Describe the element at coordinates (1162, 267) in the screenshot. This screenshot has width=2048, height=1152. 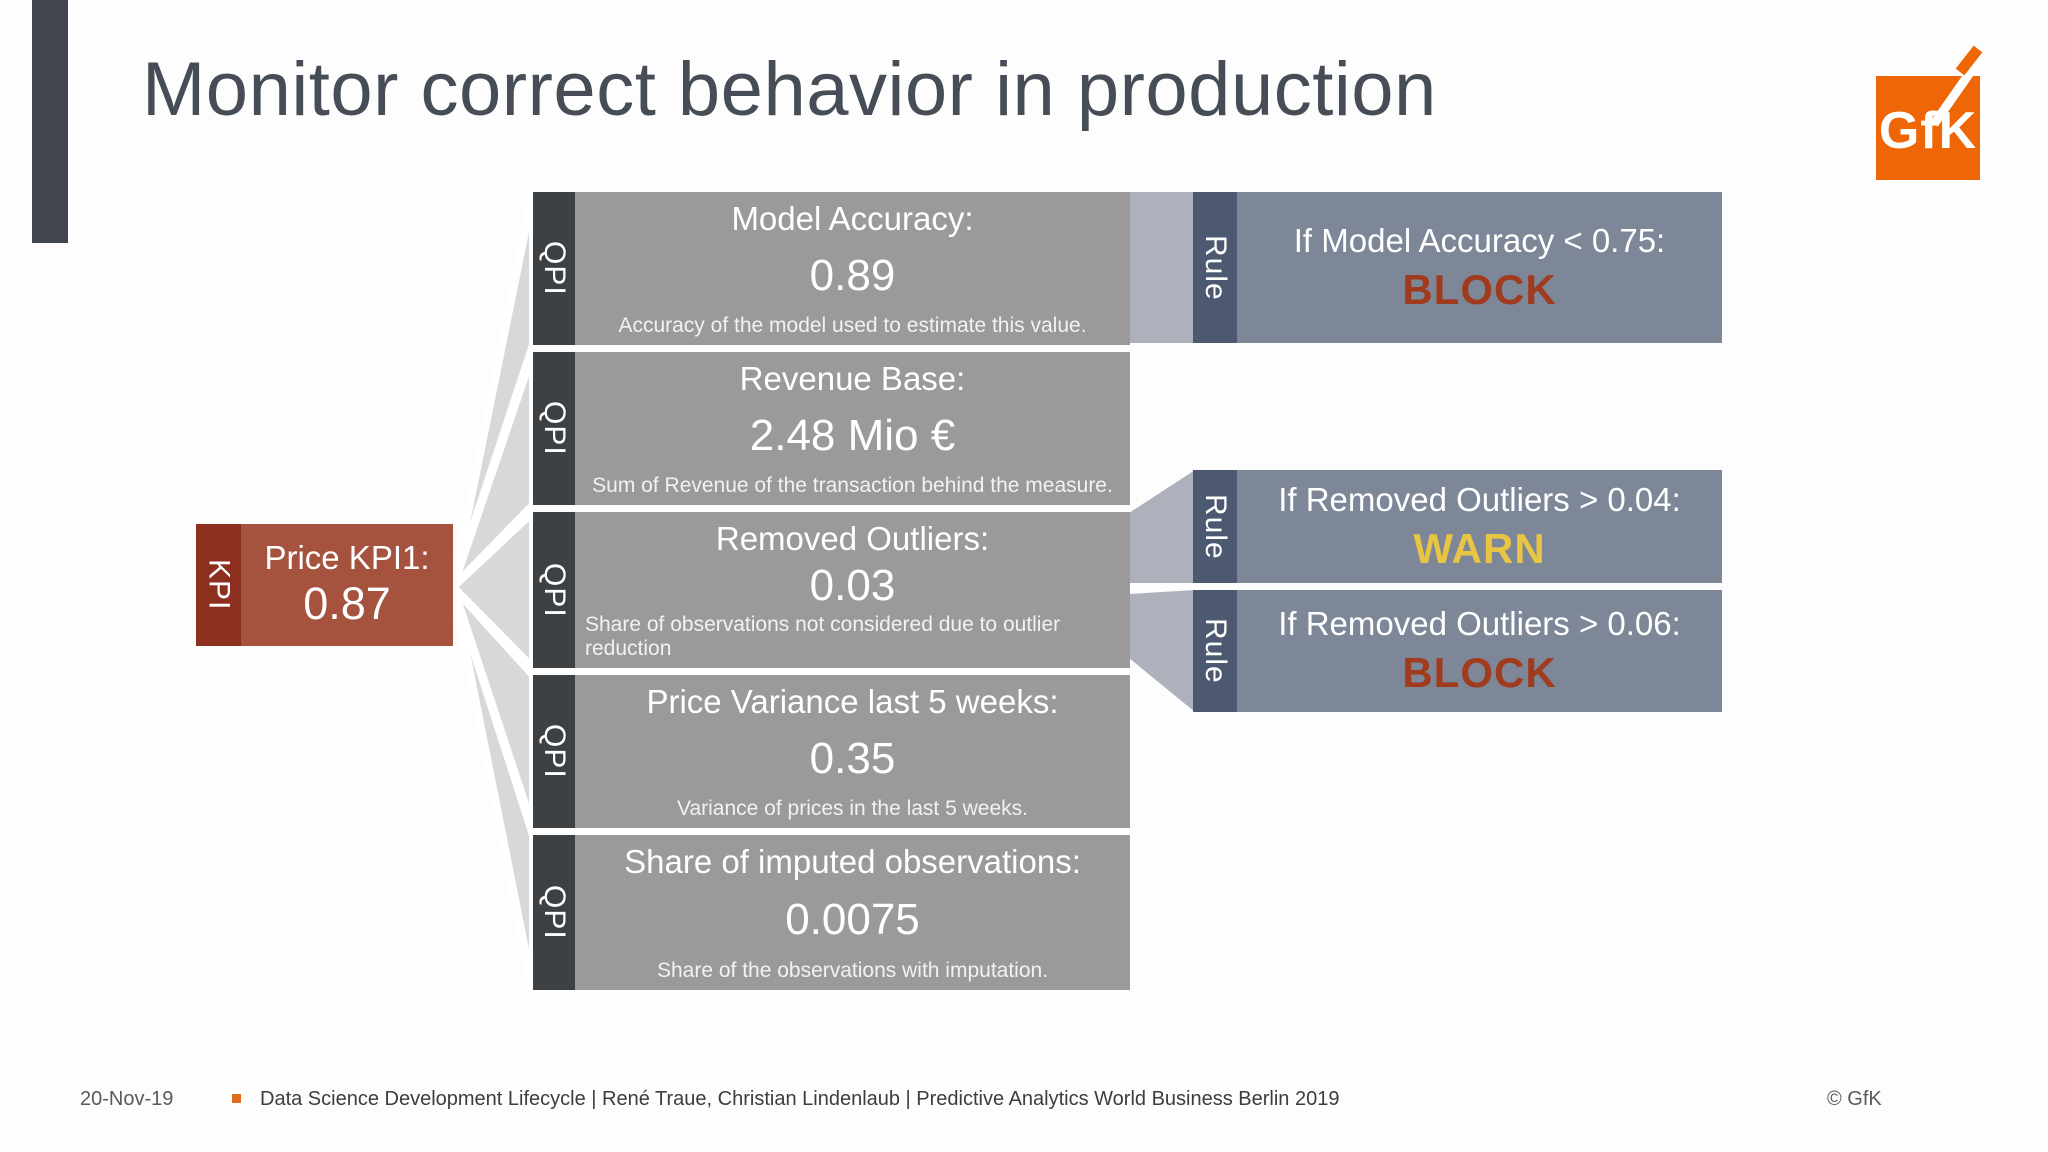
I see `rule1-connector` at that location.